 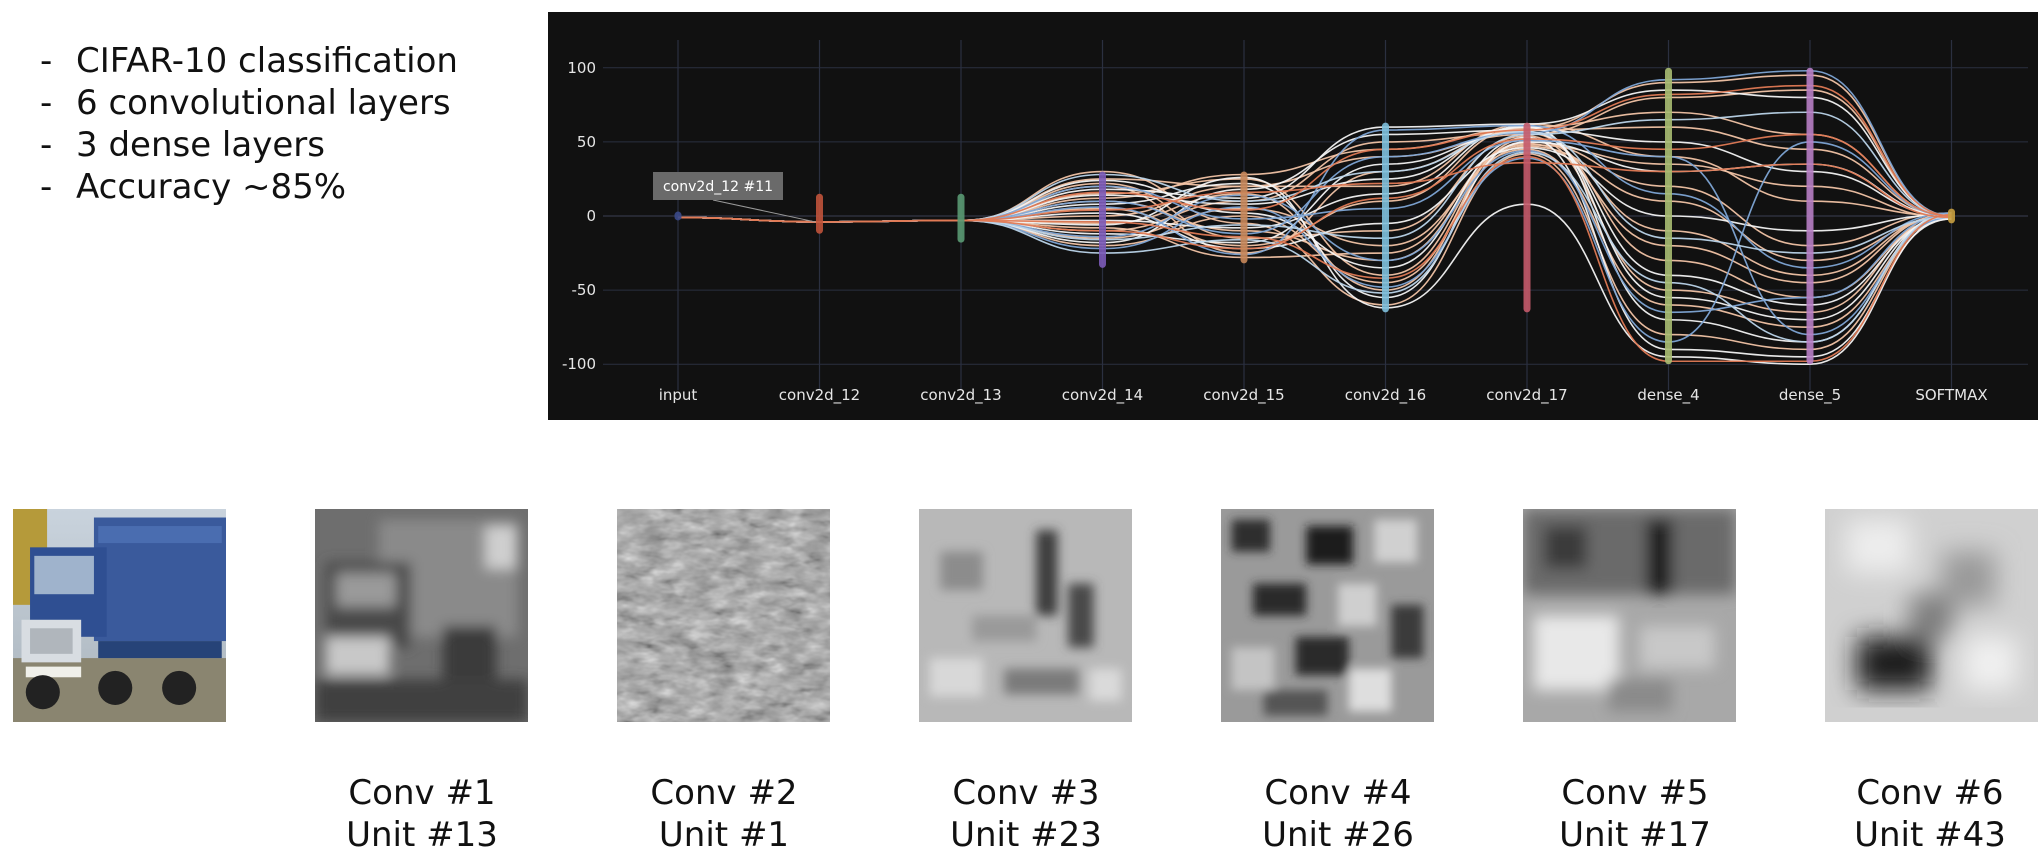 What do you see at coordinates (1025, 615) in the screenshot?
I see `feature-map-conv3` at bounding box center [1025, 615].